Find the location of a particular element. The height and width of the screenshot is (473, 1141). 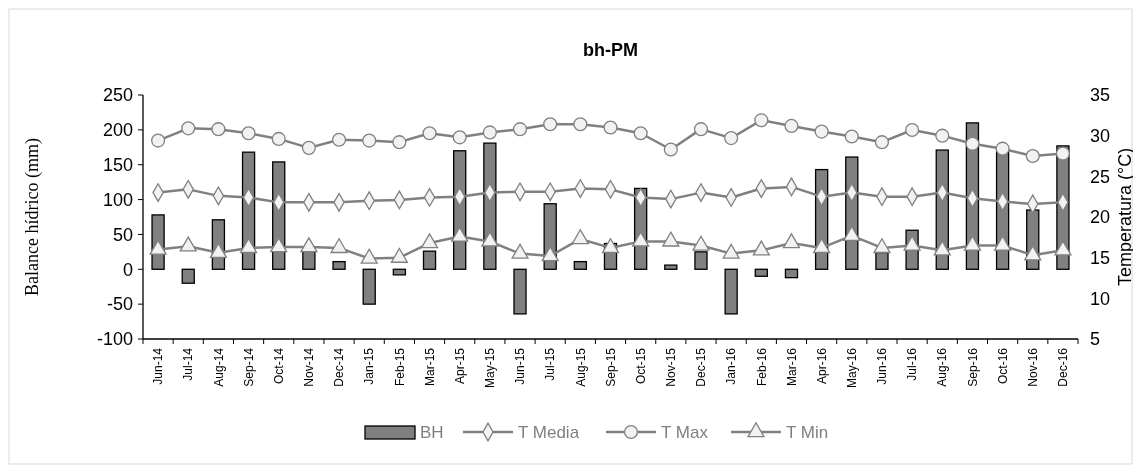

chart-title: bh-PM is located at coordinates (610, 50).